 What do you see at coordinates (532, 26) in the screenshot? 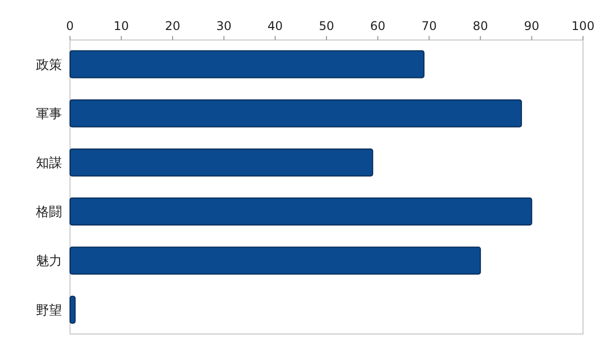
I see `x-tick-label: 90` at bounding box center [532, 26].